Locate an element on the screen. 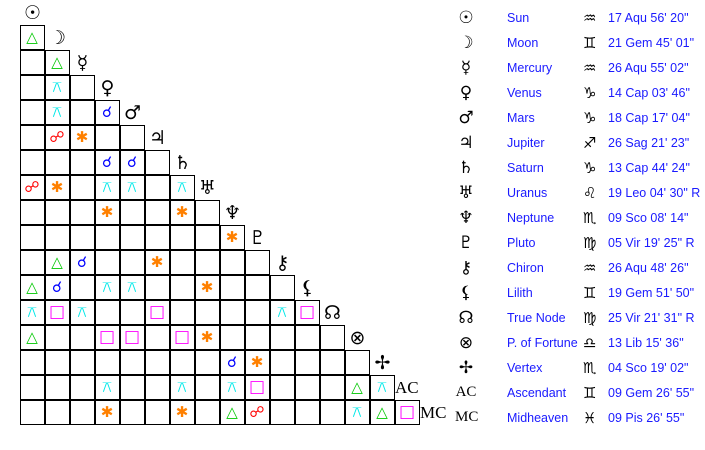 This screenshot has height=450, width=705. planet-name: Saturn is located at coordinates (525, 167).